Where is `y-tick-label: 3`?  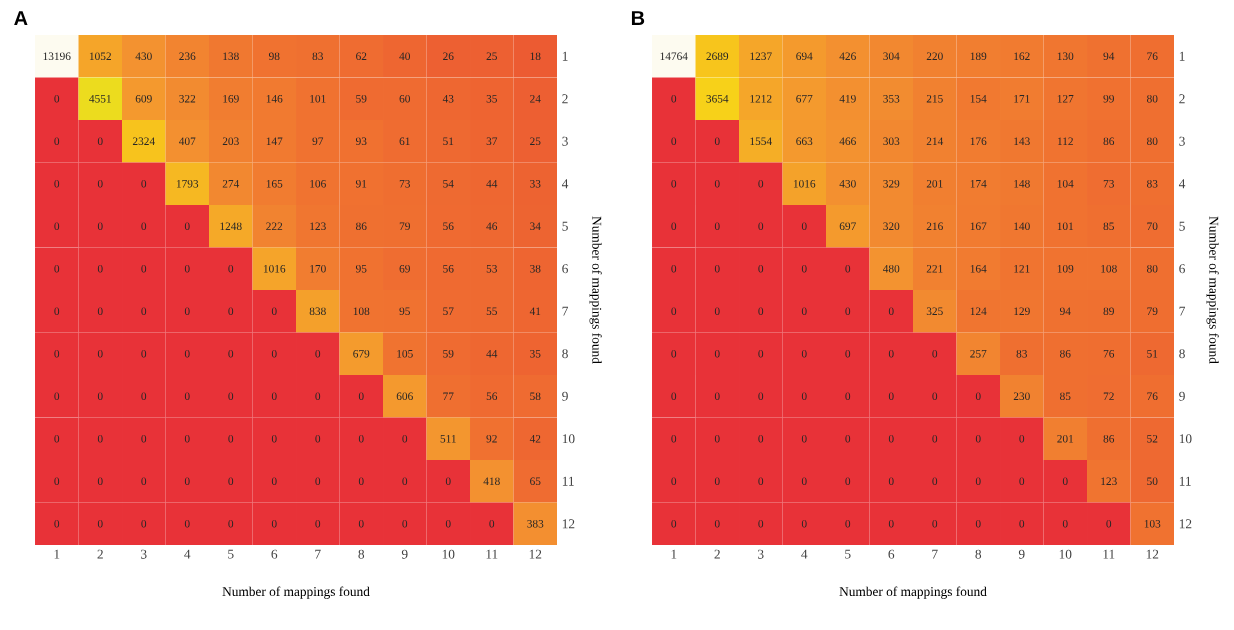 y-tick-label: 3 is located at coordinates (1182, 141).